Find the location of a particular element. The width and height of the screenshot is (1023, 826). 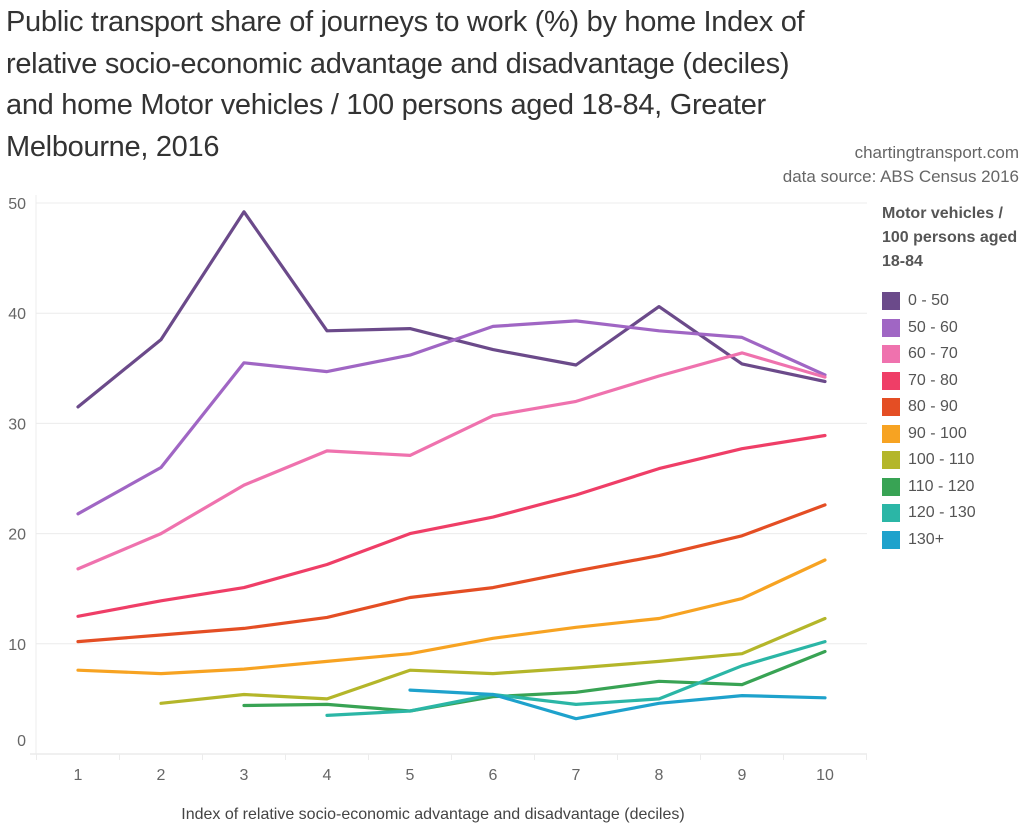

legend-item: 100 - 110 is located at coordinates (952, 460).